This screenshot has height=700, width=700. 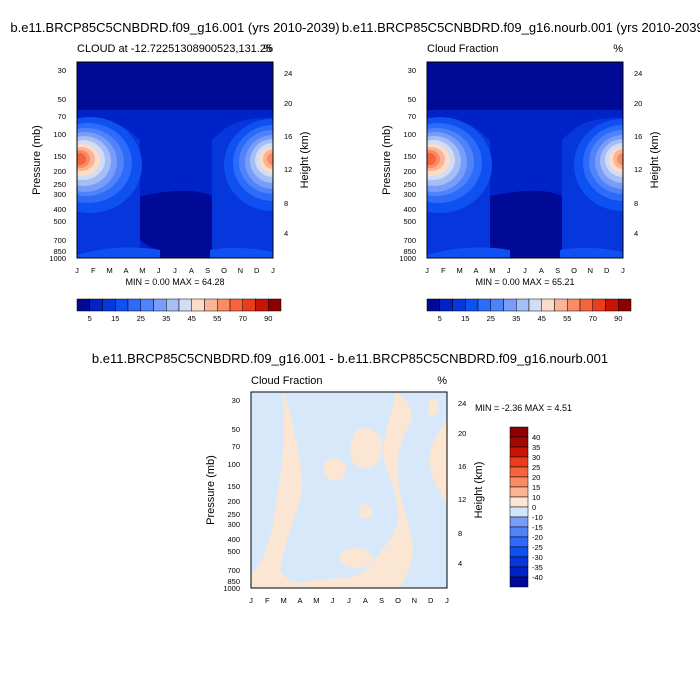 What do you see at coordinates (412, 116) in the screenshot?
I see `panel-2-y-tick-3: 70` at bounding box center [412, 116].